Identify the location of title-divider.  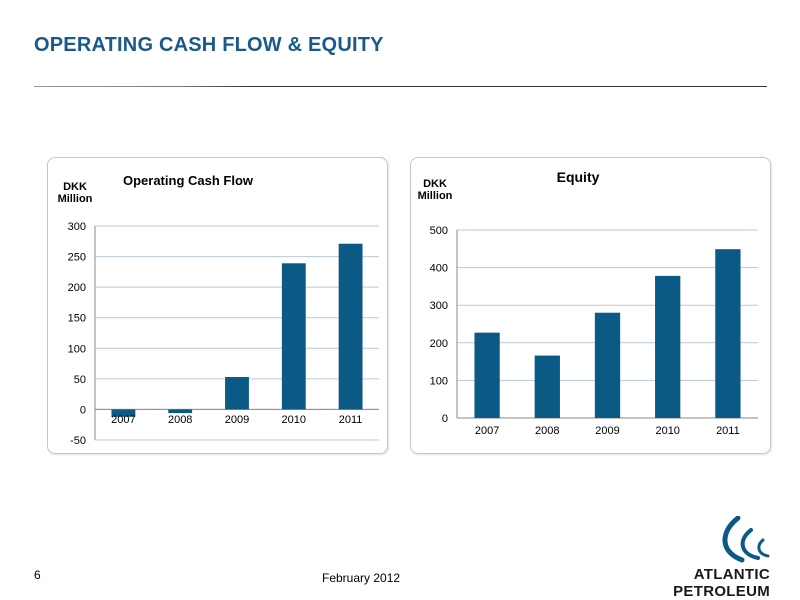
(400, 86).